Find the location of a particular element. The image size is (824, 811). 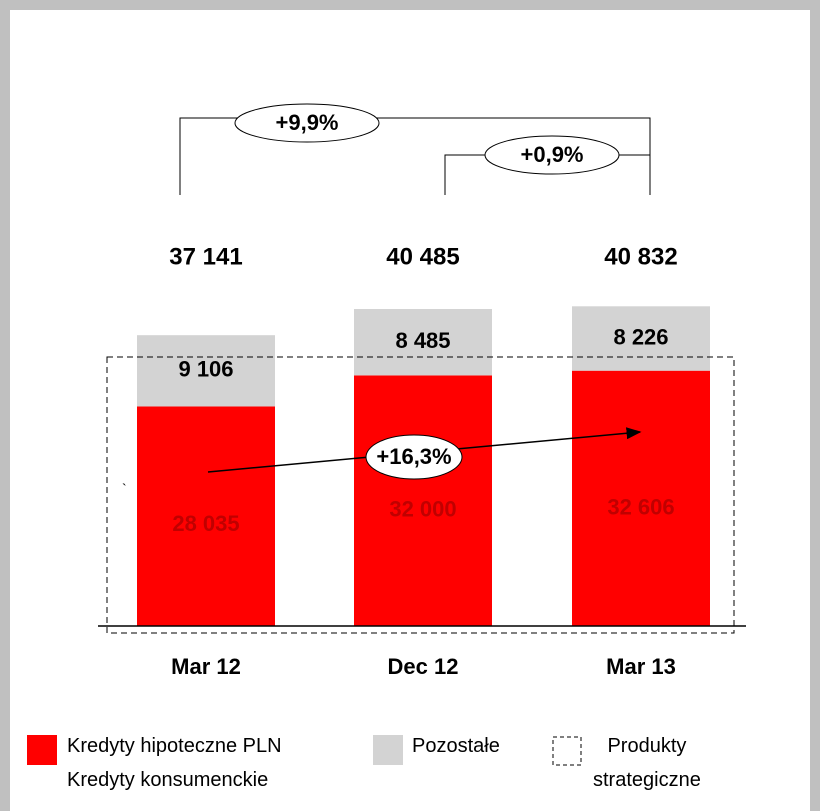

x-tick-label: Dec 12 is located at coordinates (423, 666).